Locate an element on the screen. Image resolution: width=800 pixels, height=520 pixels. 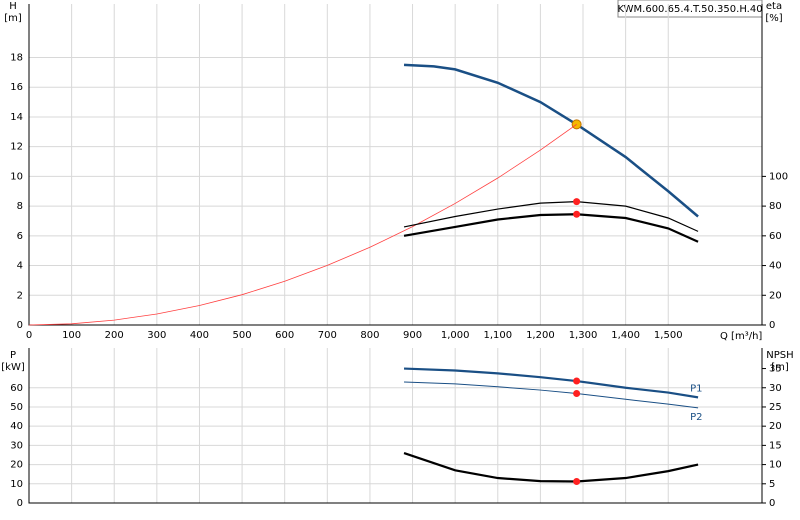
x-tick-label: 1,400 is located at coordinates (625, 335).